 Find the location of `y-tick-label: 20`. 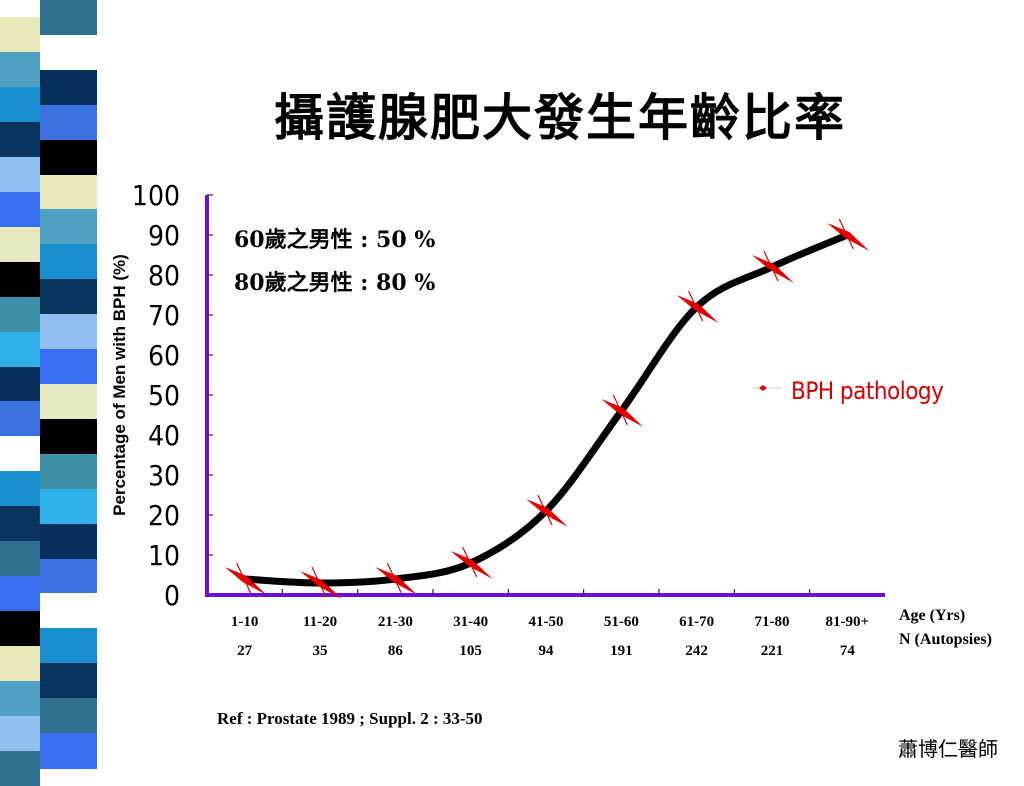

y-tick-label: 20 is located at coordinates (164, 515).